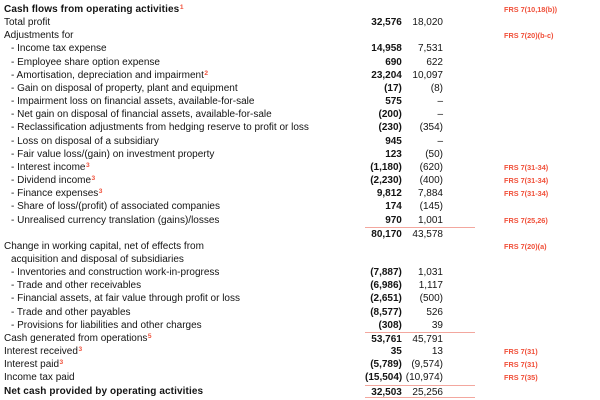 Image resolution: width=600 pixels, height=400 pixels. What do you see at coordinates (434, 62) in the screenshot?
I see `amount-prior-year: 622` at bounding box center [434, 62].